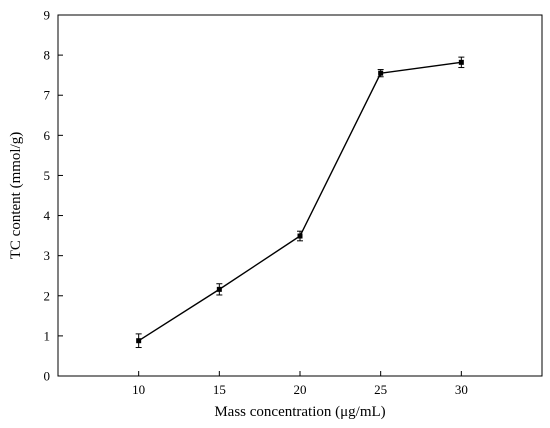  What do you see at coordinates (47, 135) in the screenshot?
I see `y-tick-label: 6` at bounding box center [47, 135].